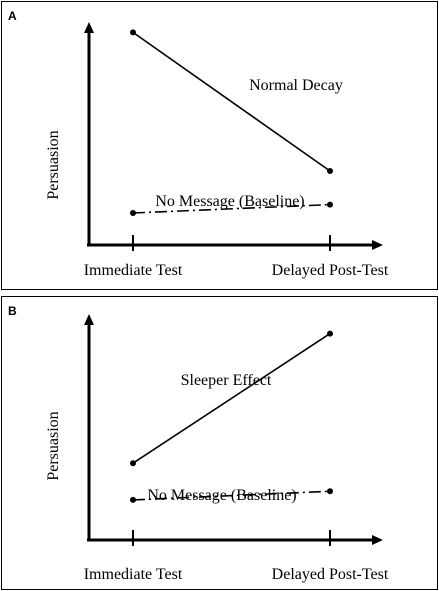  I want to click on panel-b-x-axis-arrow, so click(377, 540).